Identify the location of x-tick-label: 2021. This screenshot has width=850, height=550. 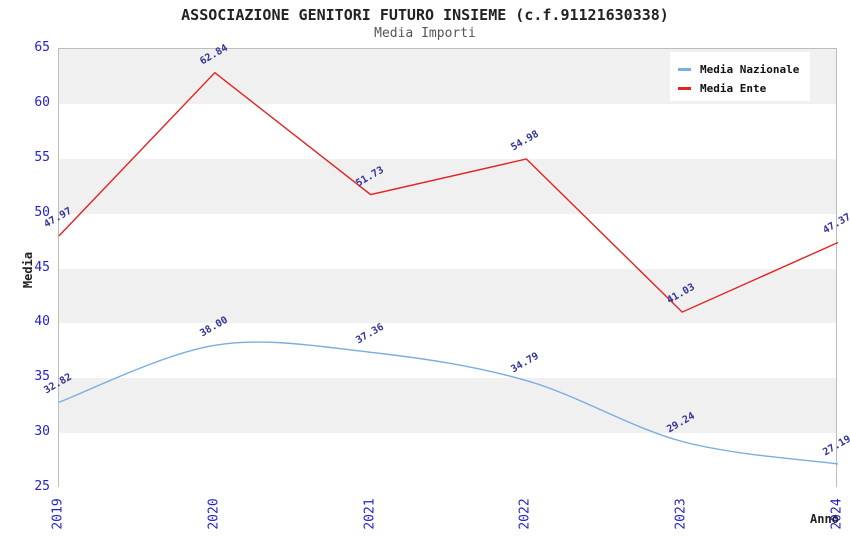
(370, 514).